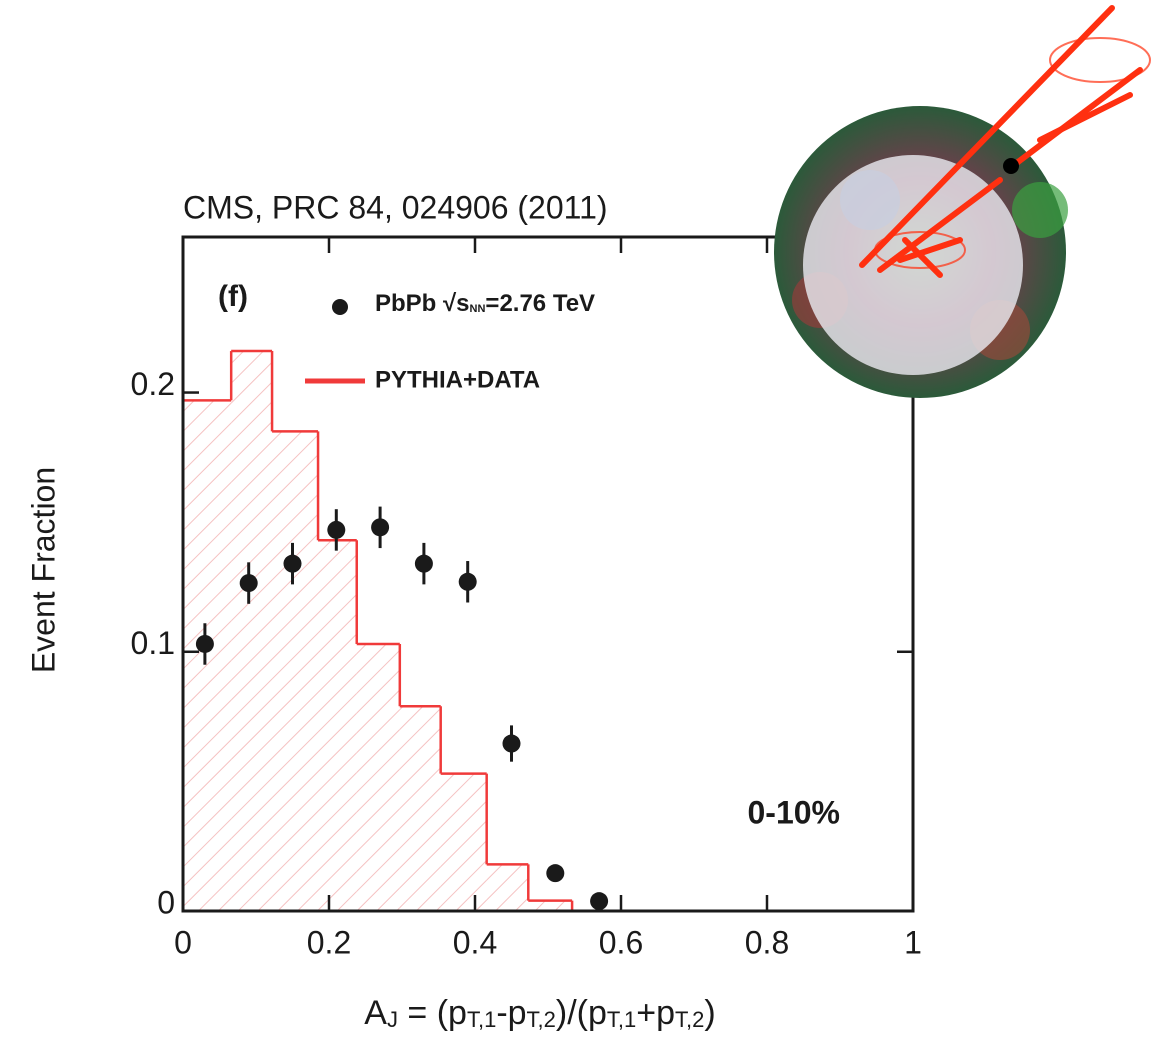 This screenshot has height=1056, width=1176. I want to click on x-tick-label: 0.4, so click(475, 942).